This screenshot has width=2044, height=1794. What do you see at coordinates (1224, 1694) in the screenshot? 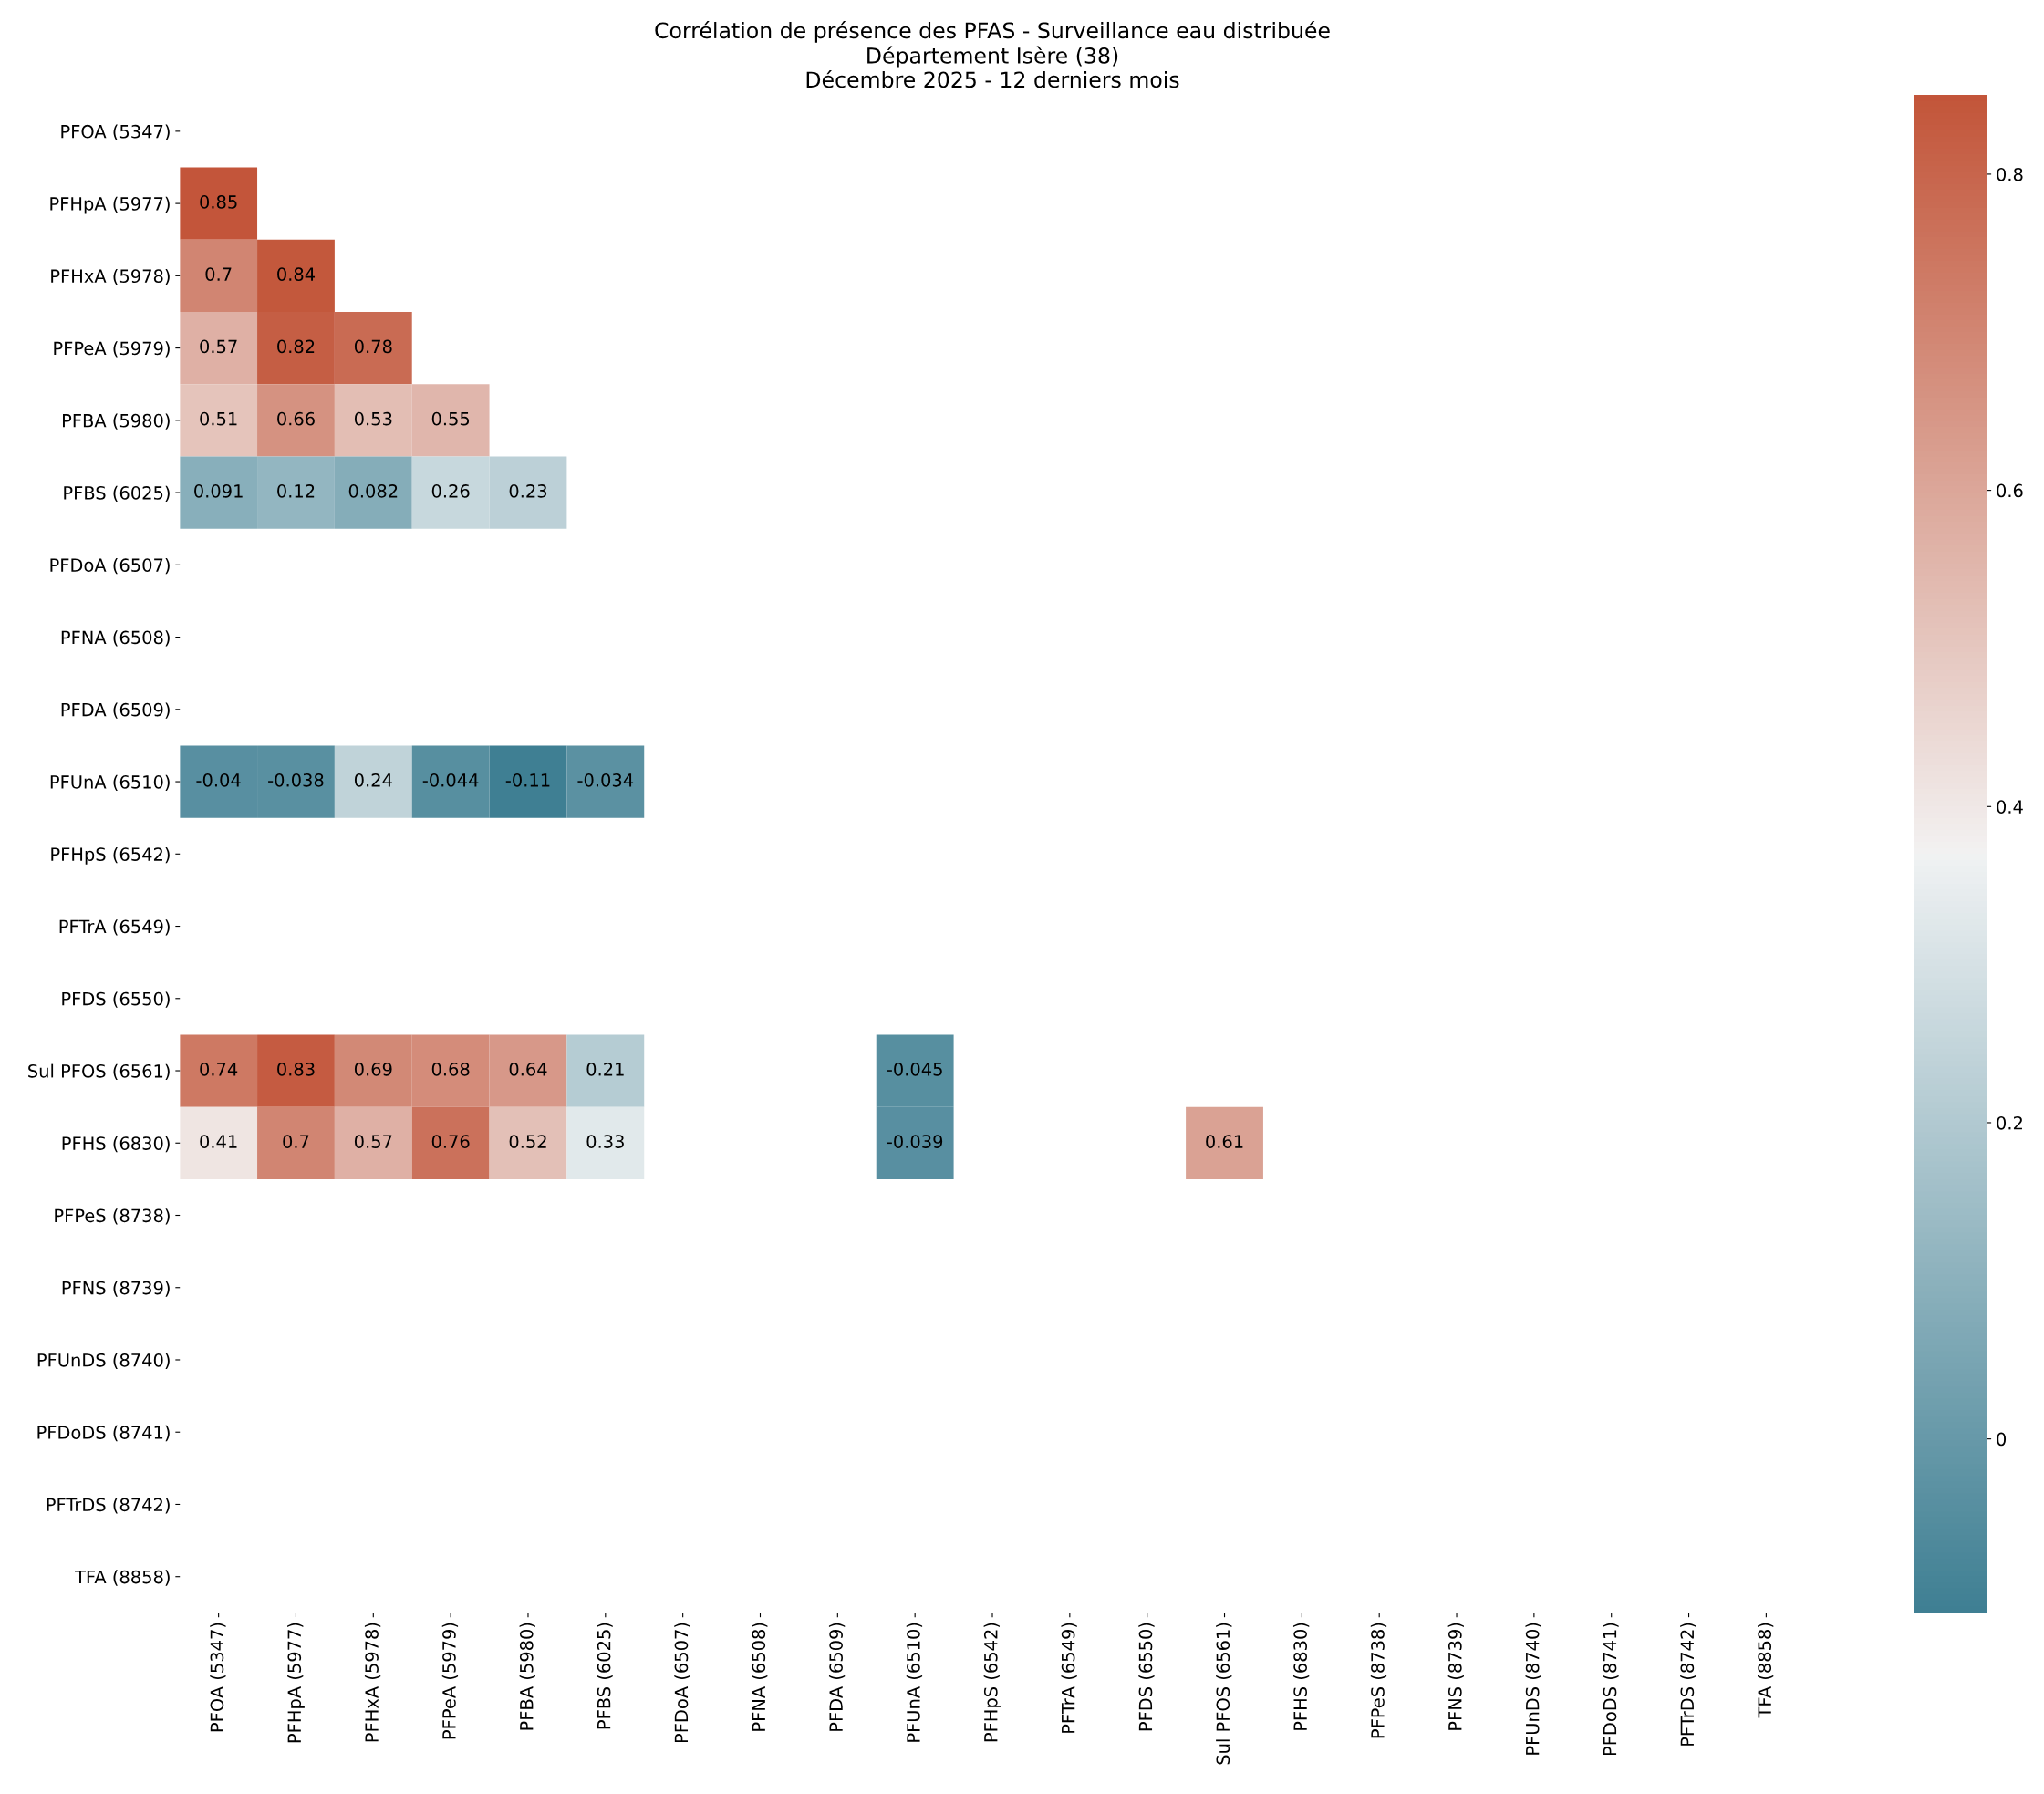
I see `x-tick-label: Sul PFOS (6561)` at bounding box center [1224, 1694].